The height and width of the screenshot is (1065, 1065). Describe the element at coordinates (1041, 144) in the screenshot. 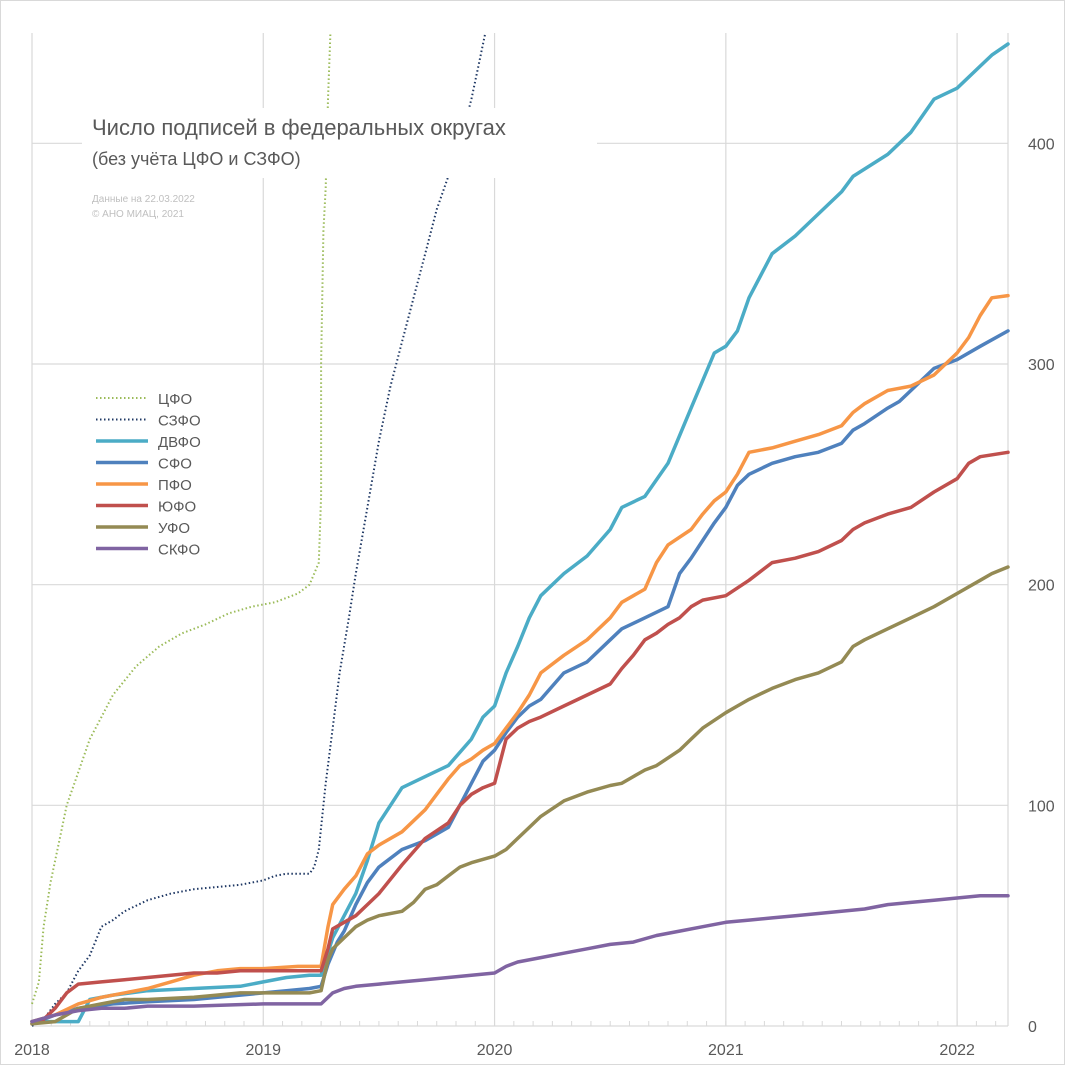

I see `y-tick-label-400: 400` at that location.